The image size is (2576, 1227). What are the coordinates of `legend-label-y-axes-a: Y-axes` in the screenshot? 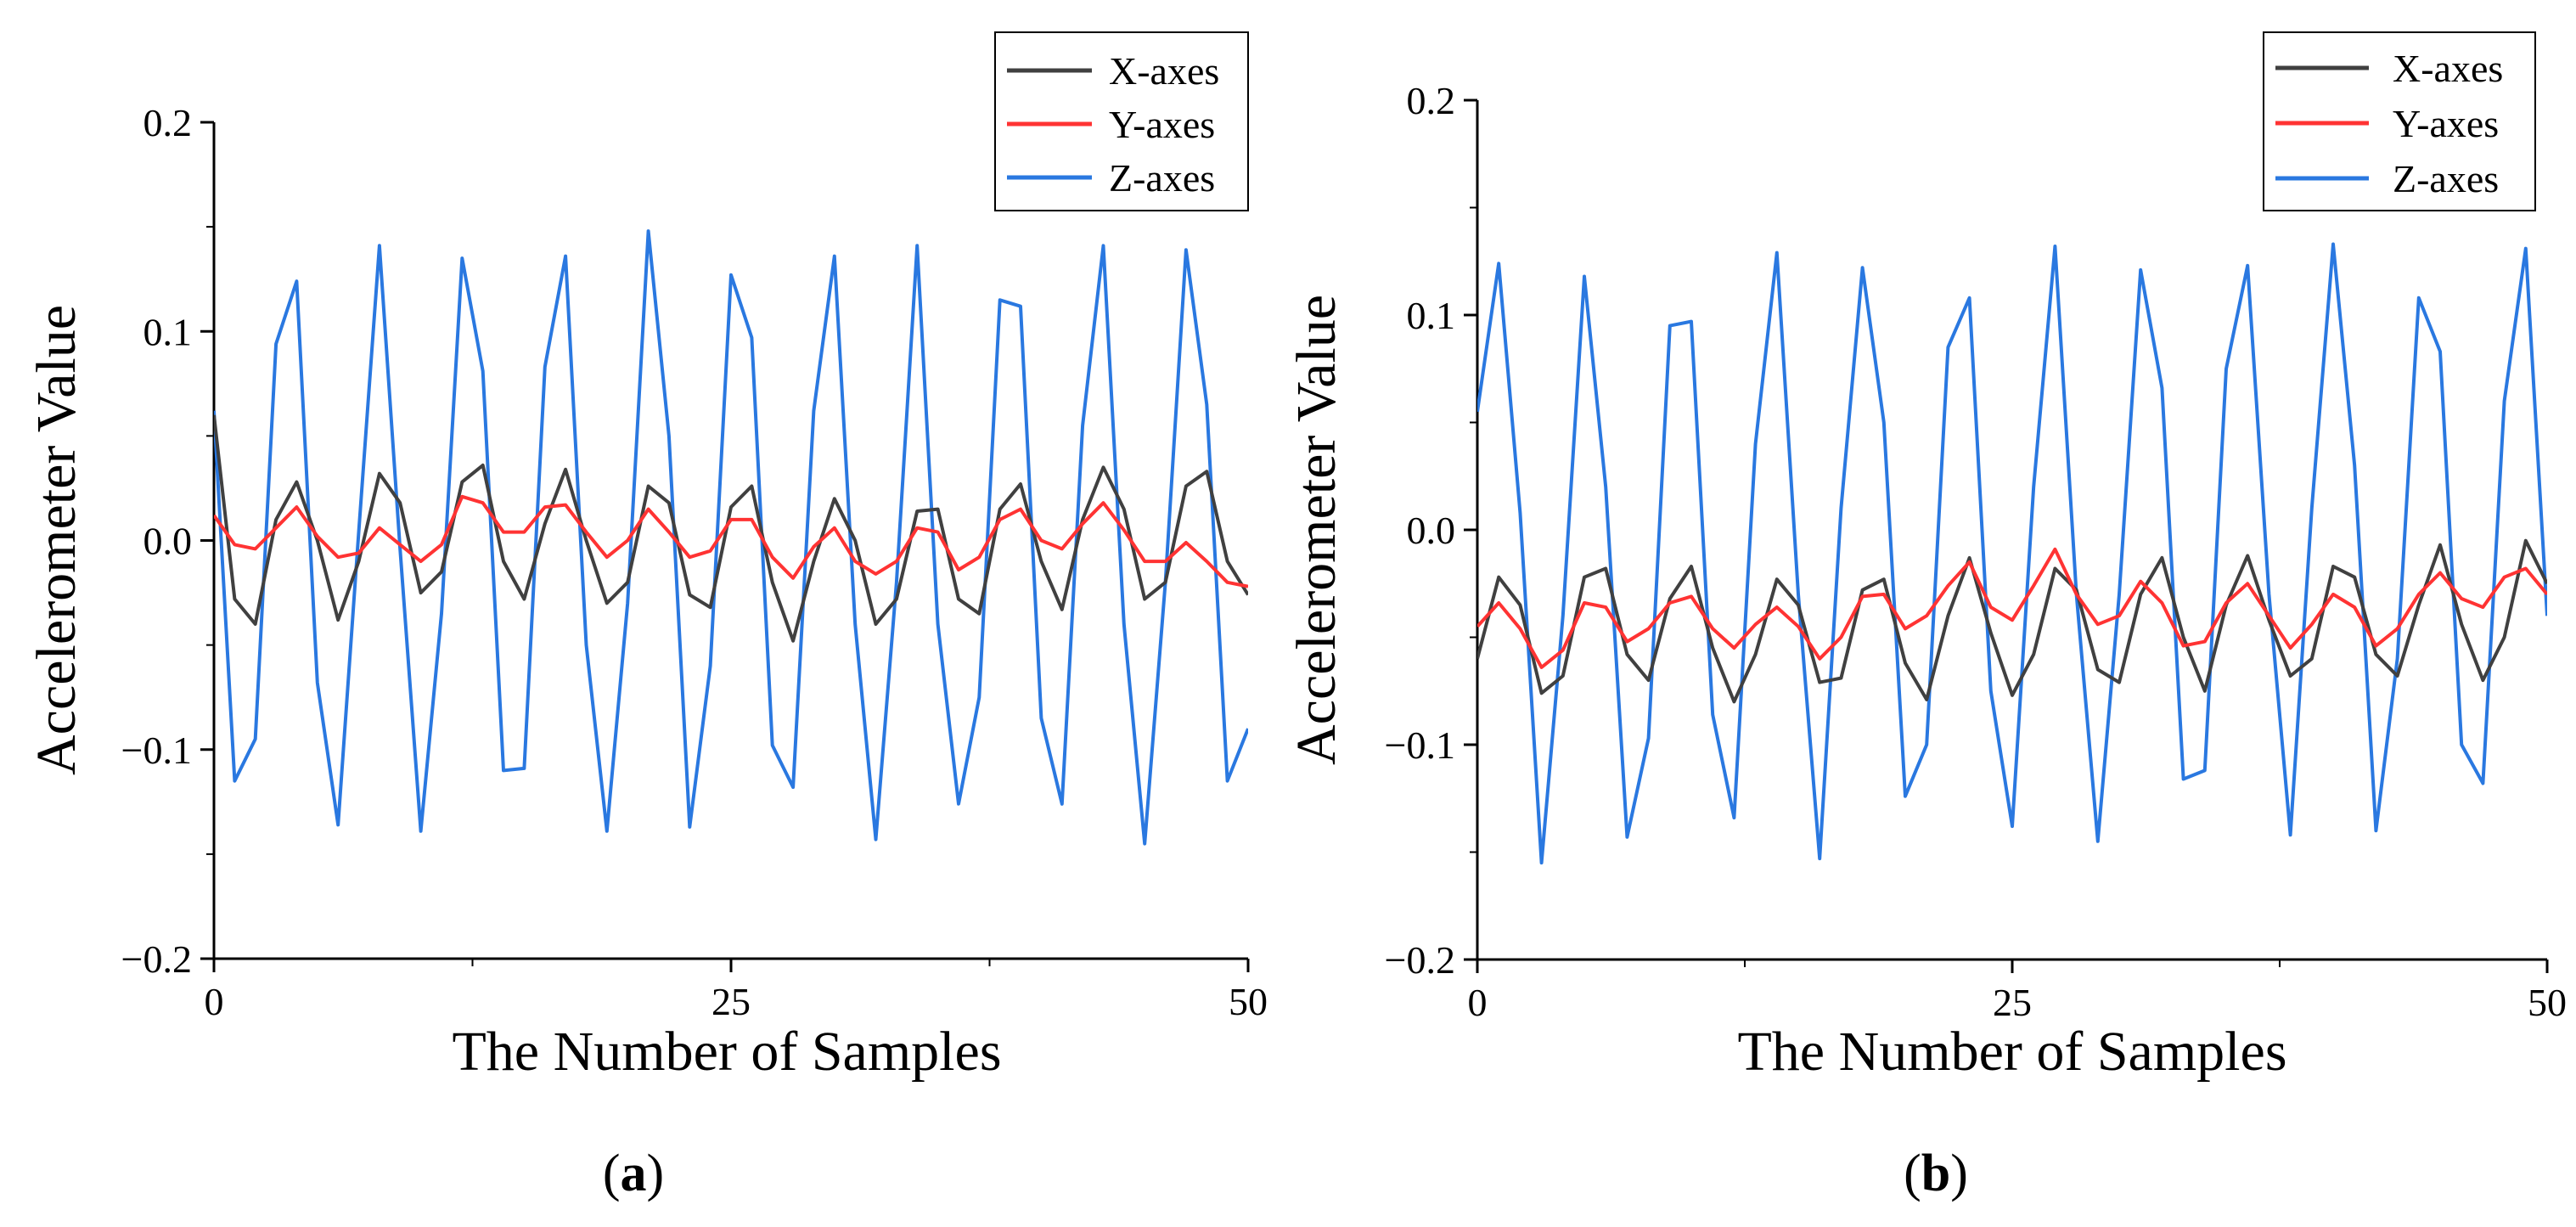 It's located at (1162, 125).